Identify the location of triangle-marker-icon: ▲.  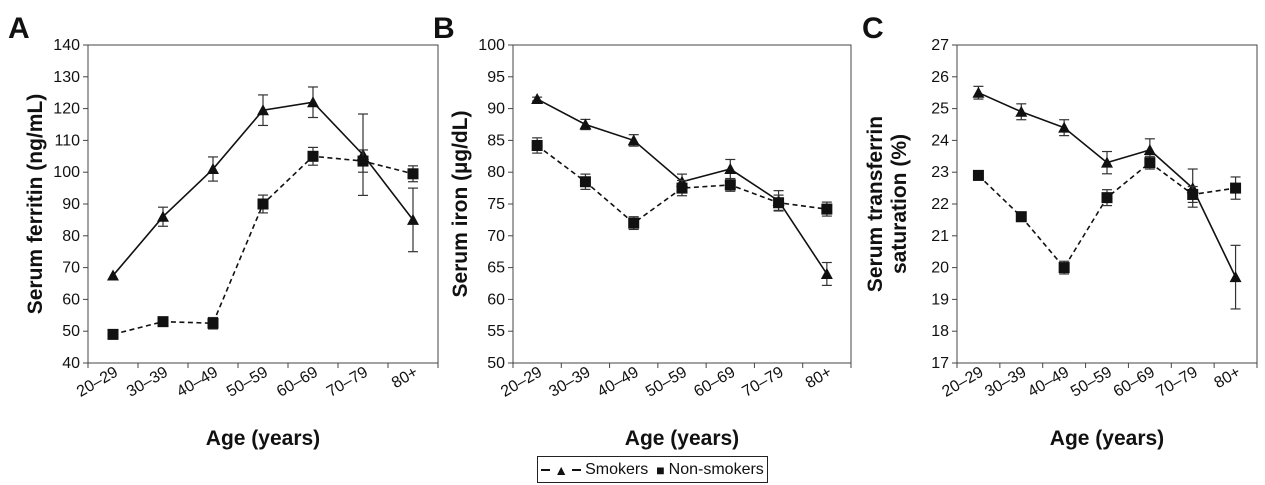
(561, 469).